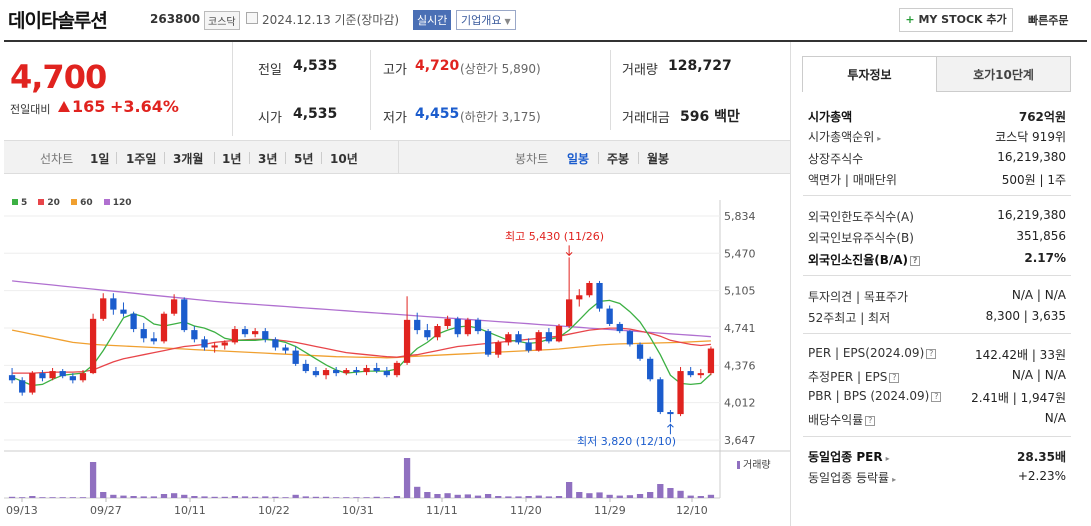 The width and height of the screenshot is (1091, 526). I want to click on x-tick-label: 10/11, so click(190, 510).